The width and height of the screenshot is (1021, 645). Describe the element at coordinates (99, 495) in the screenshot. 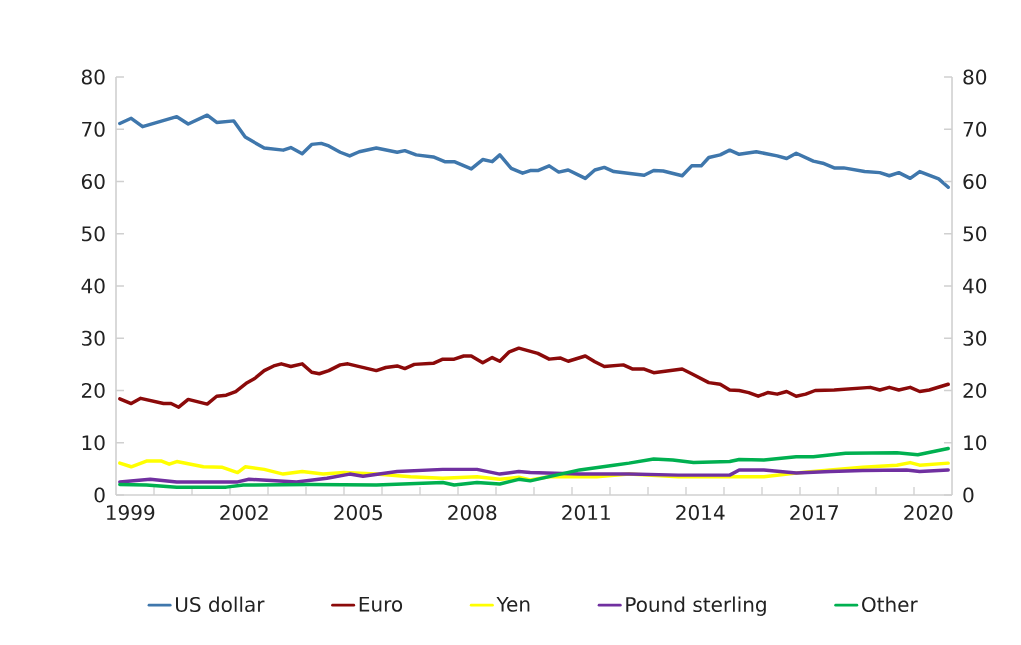

I see `y-tick-label: 0` at that location.